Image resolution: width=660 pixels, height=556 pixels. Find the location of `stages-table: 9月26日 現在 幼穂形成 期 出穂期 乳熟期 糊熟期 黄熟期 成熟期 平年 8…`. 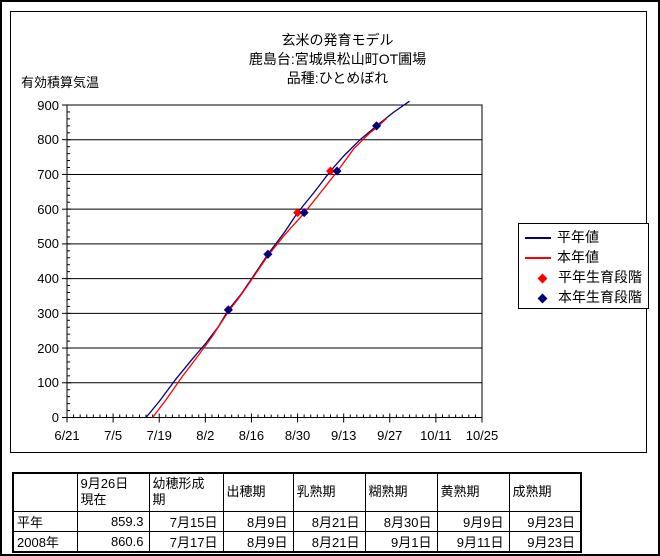

stages-table: 9月26日 現在 幼穂形成 期 出穂期 乳熟期 糊熟期 黄熟期 成熟期 平年 8… is located at coordinates (297, 512).